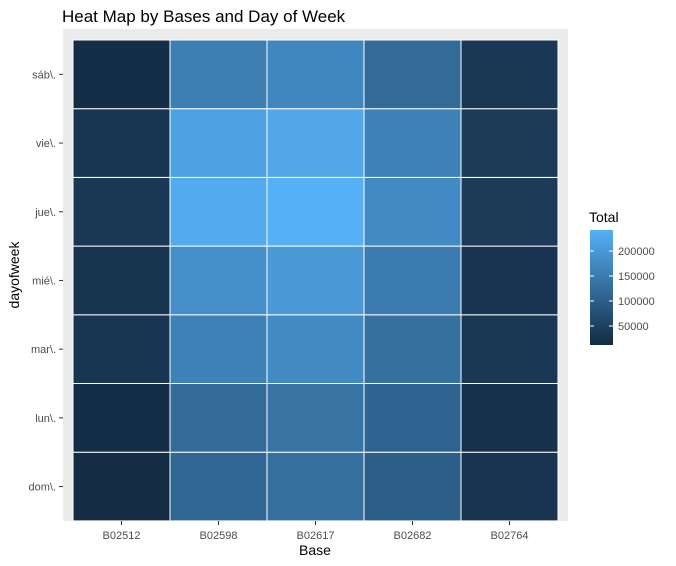 The width and height of the screenshot is (676, 566). What do you see at coordinates (219, 536) in the screenshot?
I see `x-tick-label: B02598` at bounding box center [219, 536].